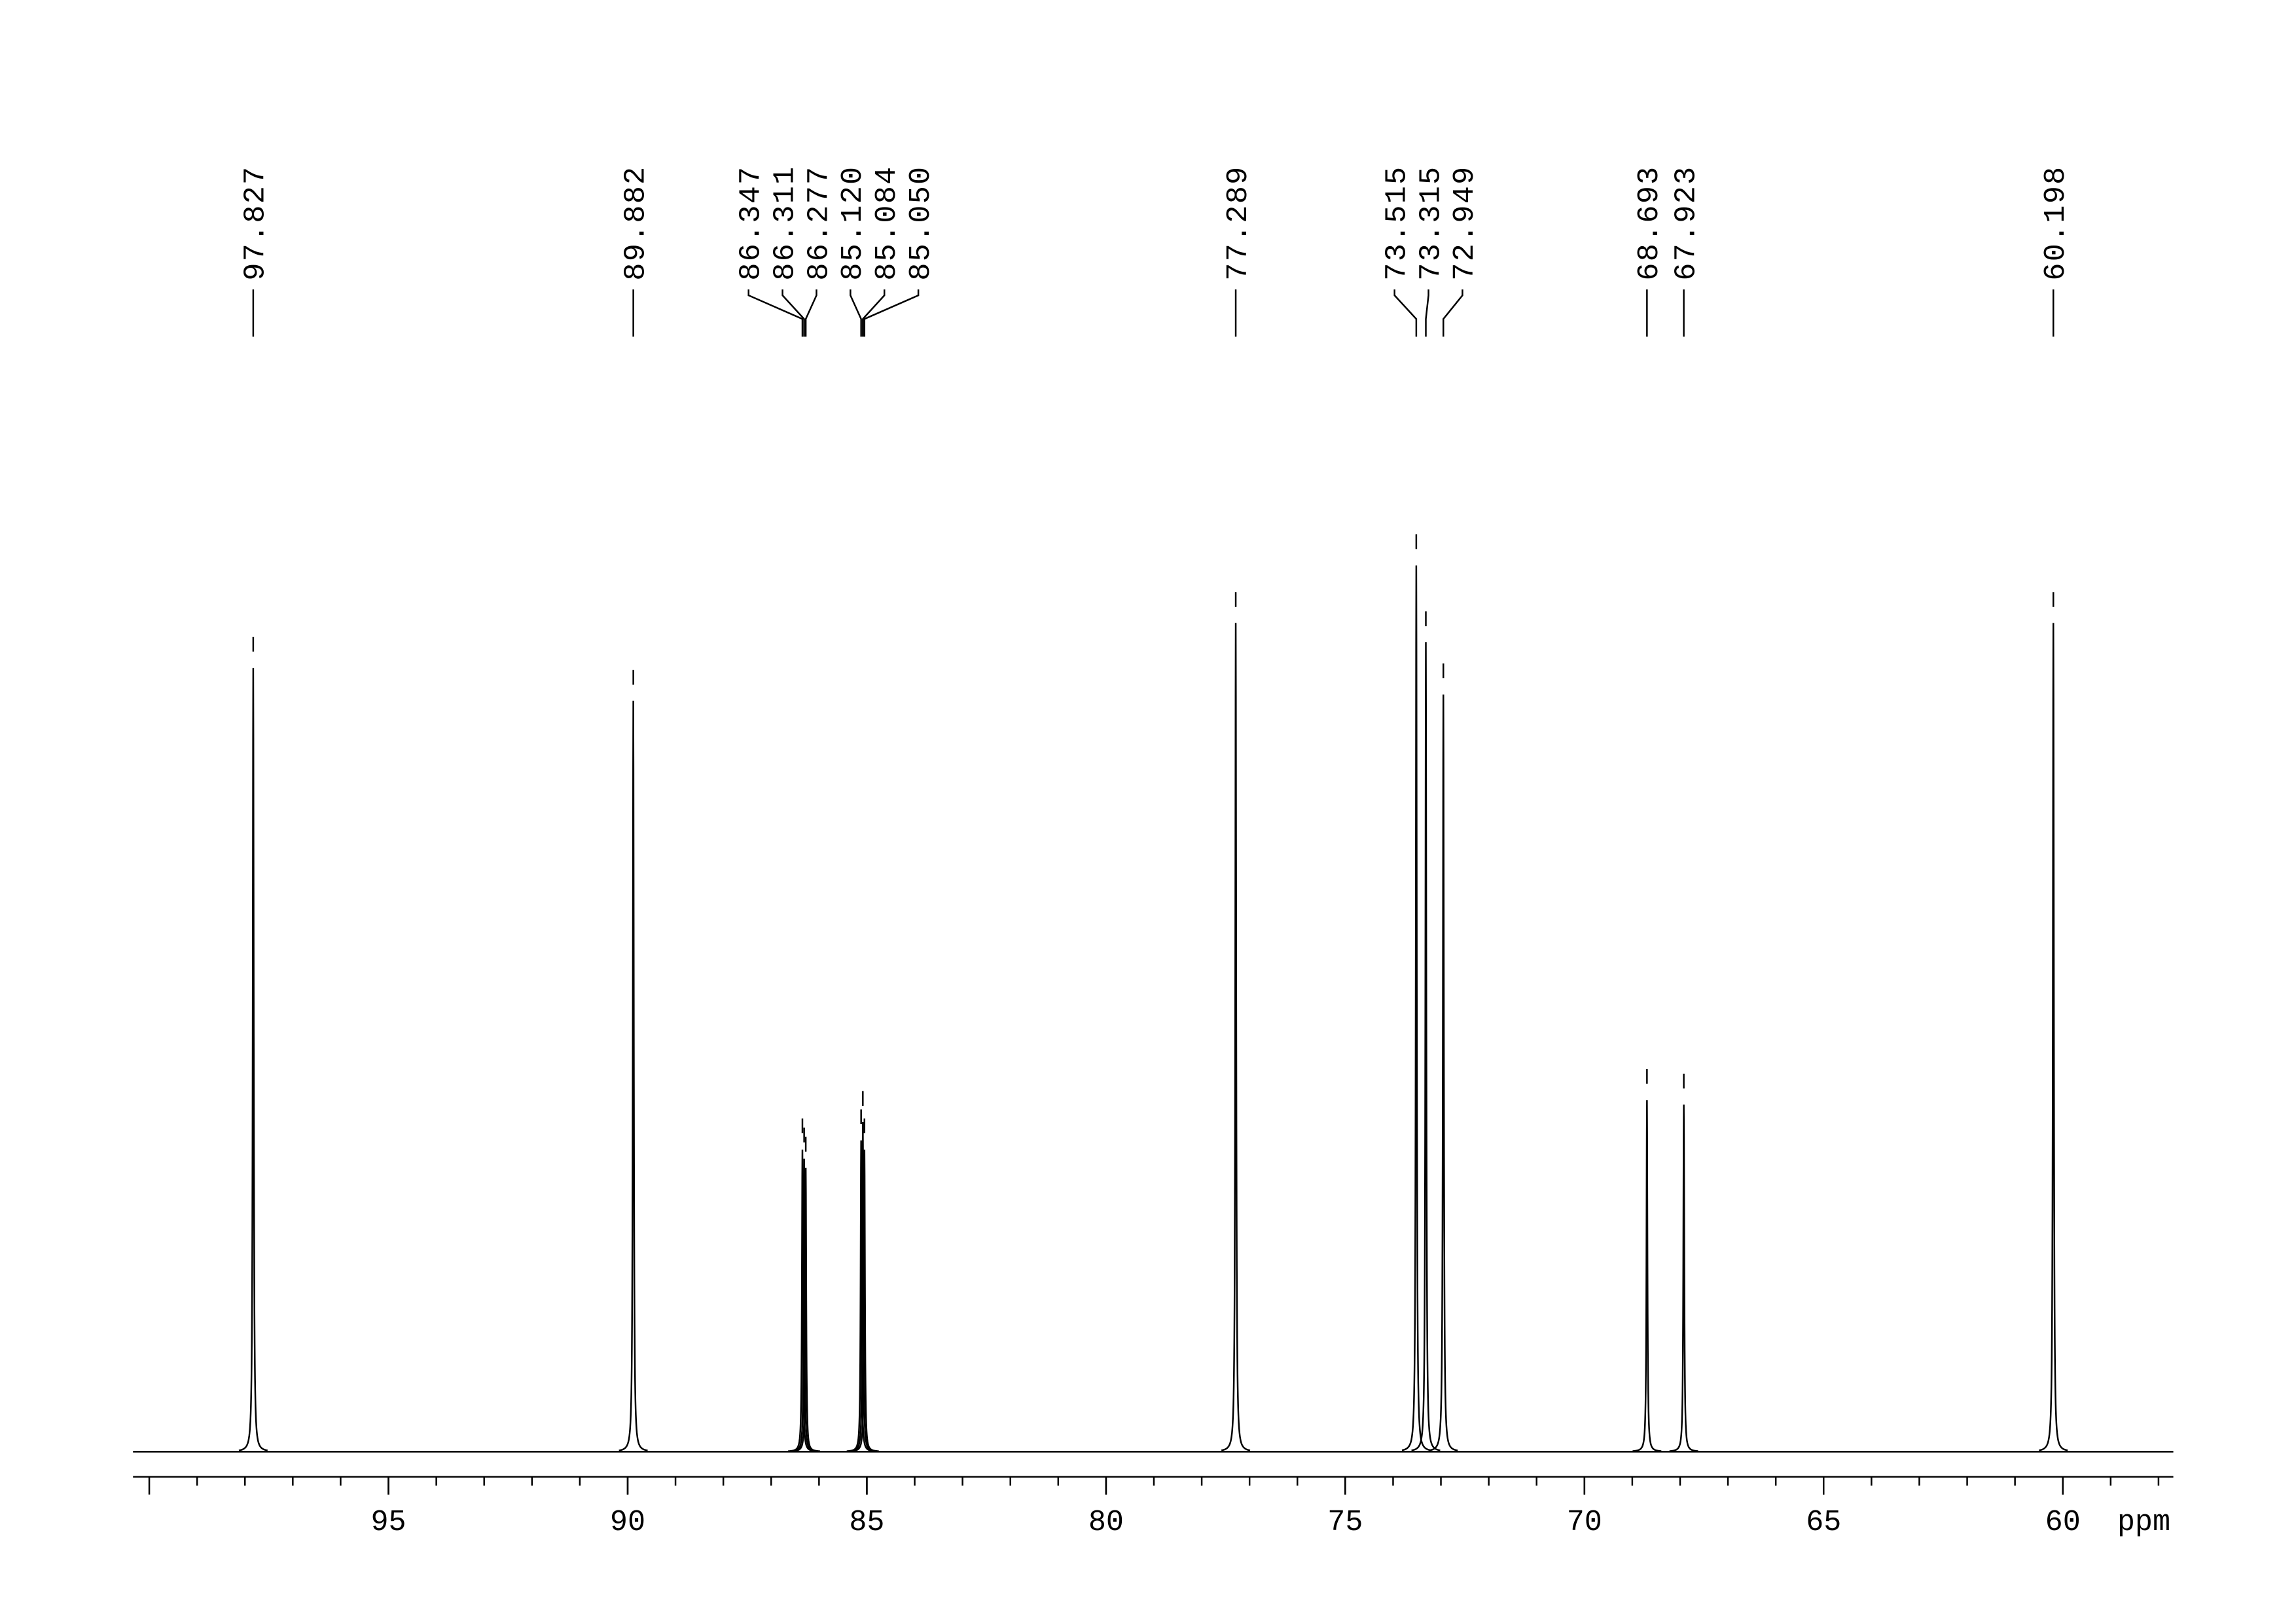 This screenshot has width=2296, height=1623. I want to click on peak-label: 72.949, so click(1465, 223).